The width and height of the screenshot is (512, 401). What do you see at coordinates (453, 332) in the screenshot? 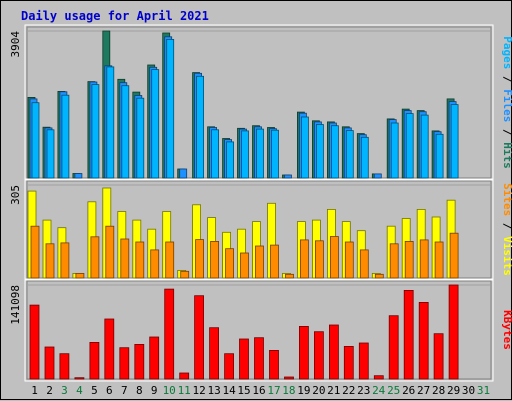
I see `bar-kbytes-kbytes-day29` at bounding box center [453, 332].